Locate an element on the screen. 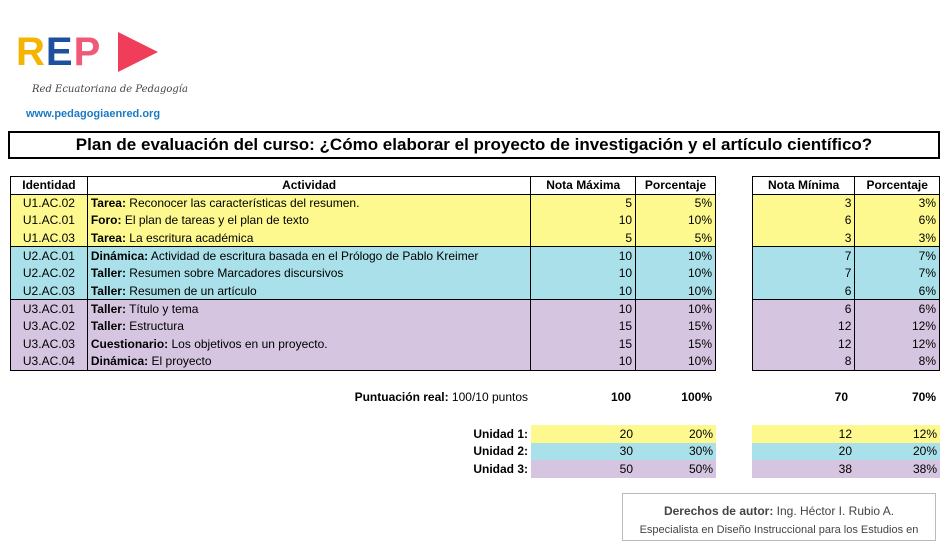 The height and width of the screenshot is (551, 950). unit-row: Unidad 1: 20 20% is located at coordinates (558, 434).